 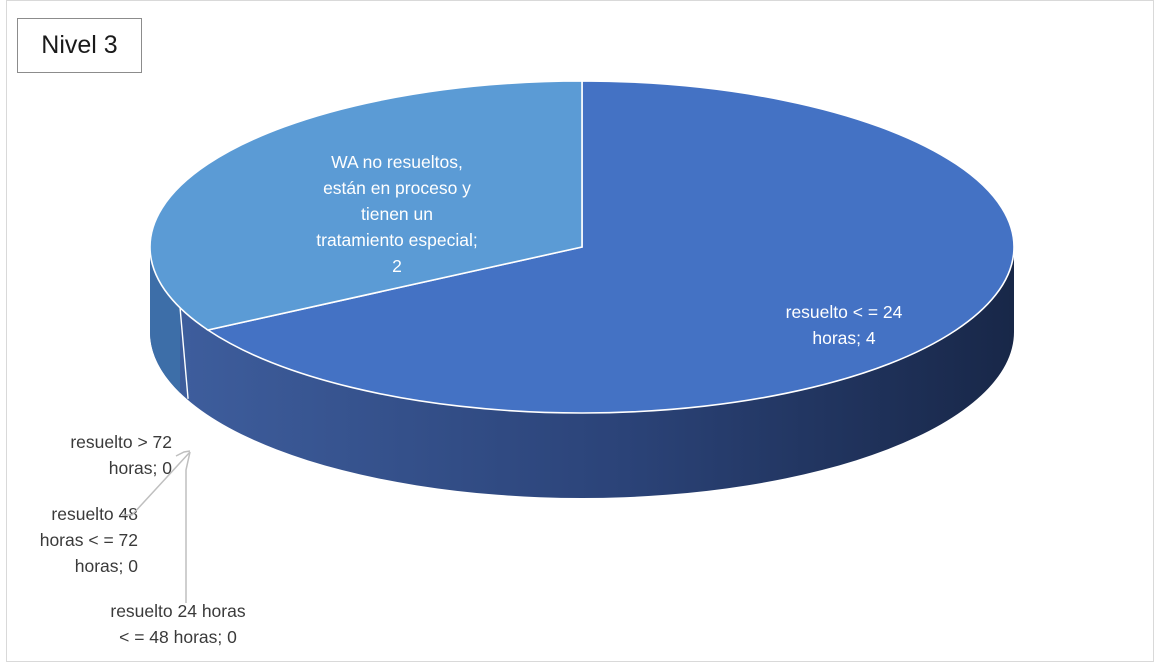 What do you see at coordinates (844, 325) in the screenshot?
I see `data-label-resuelto-24: resuelto < = 24 horas; 4` at bounding box center [844, 325].